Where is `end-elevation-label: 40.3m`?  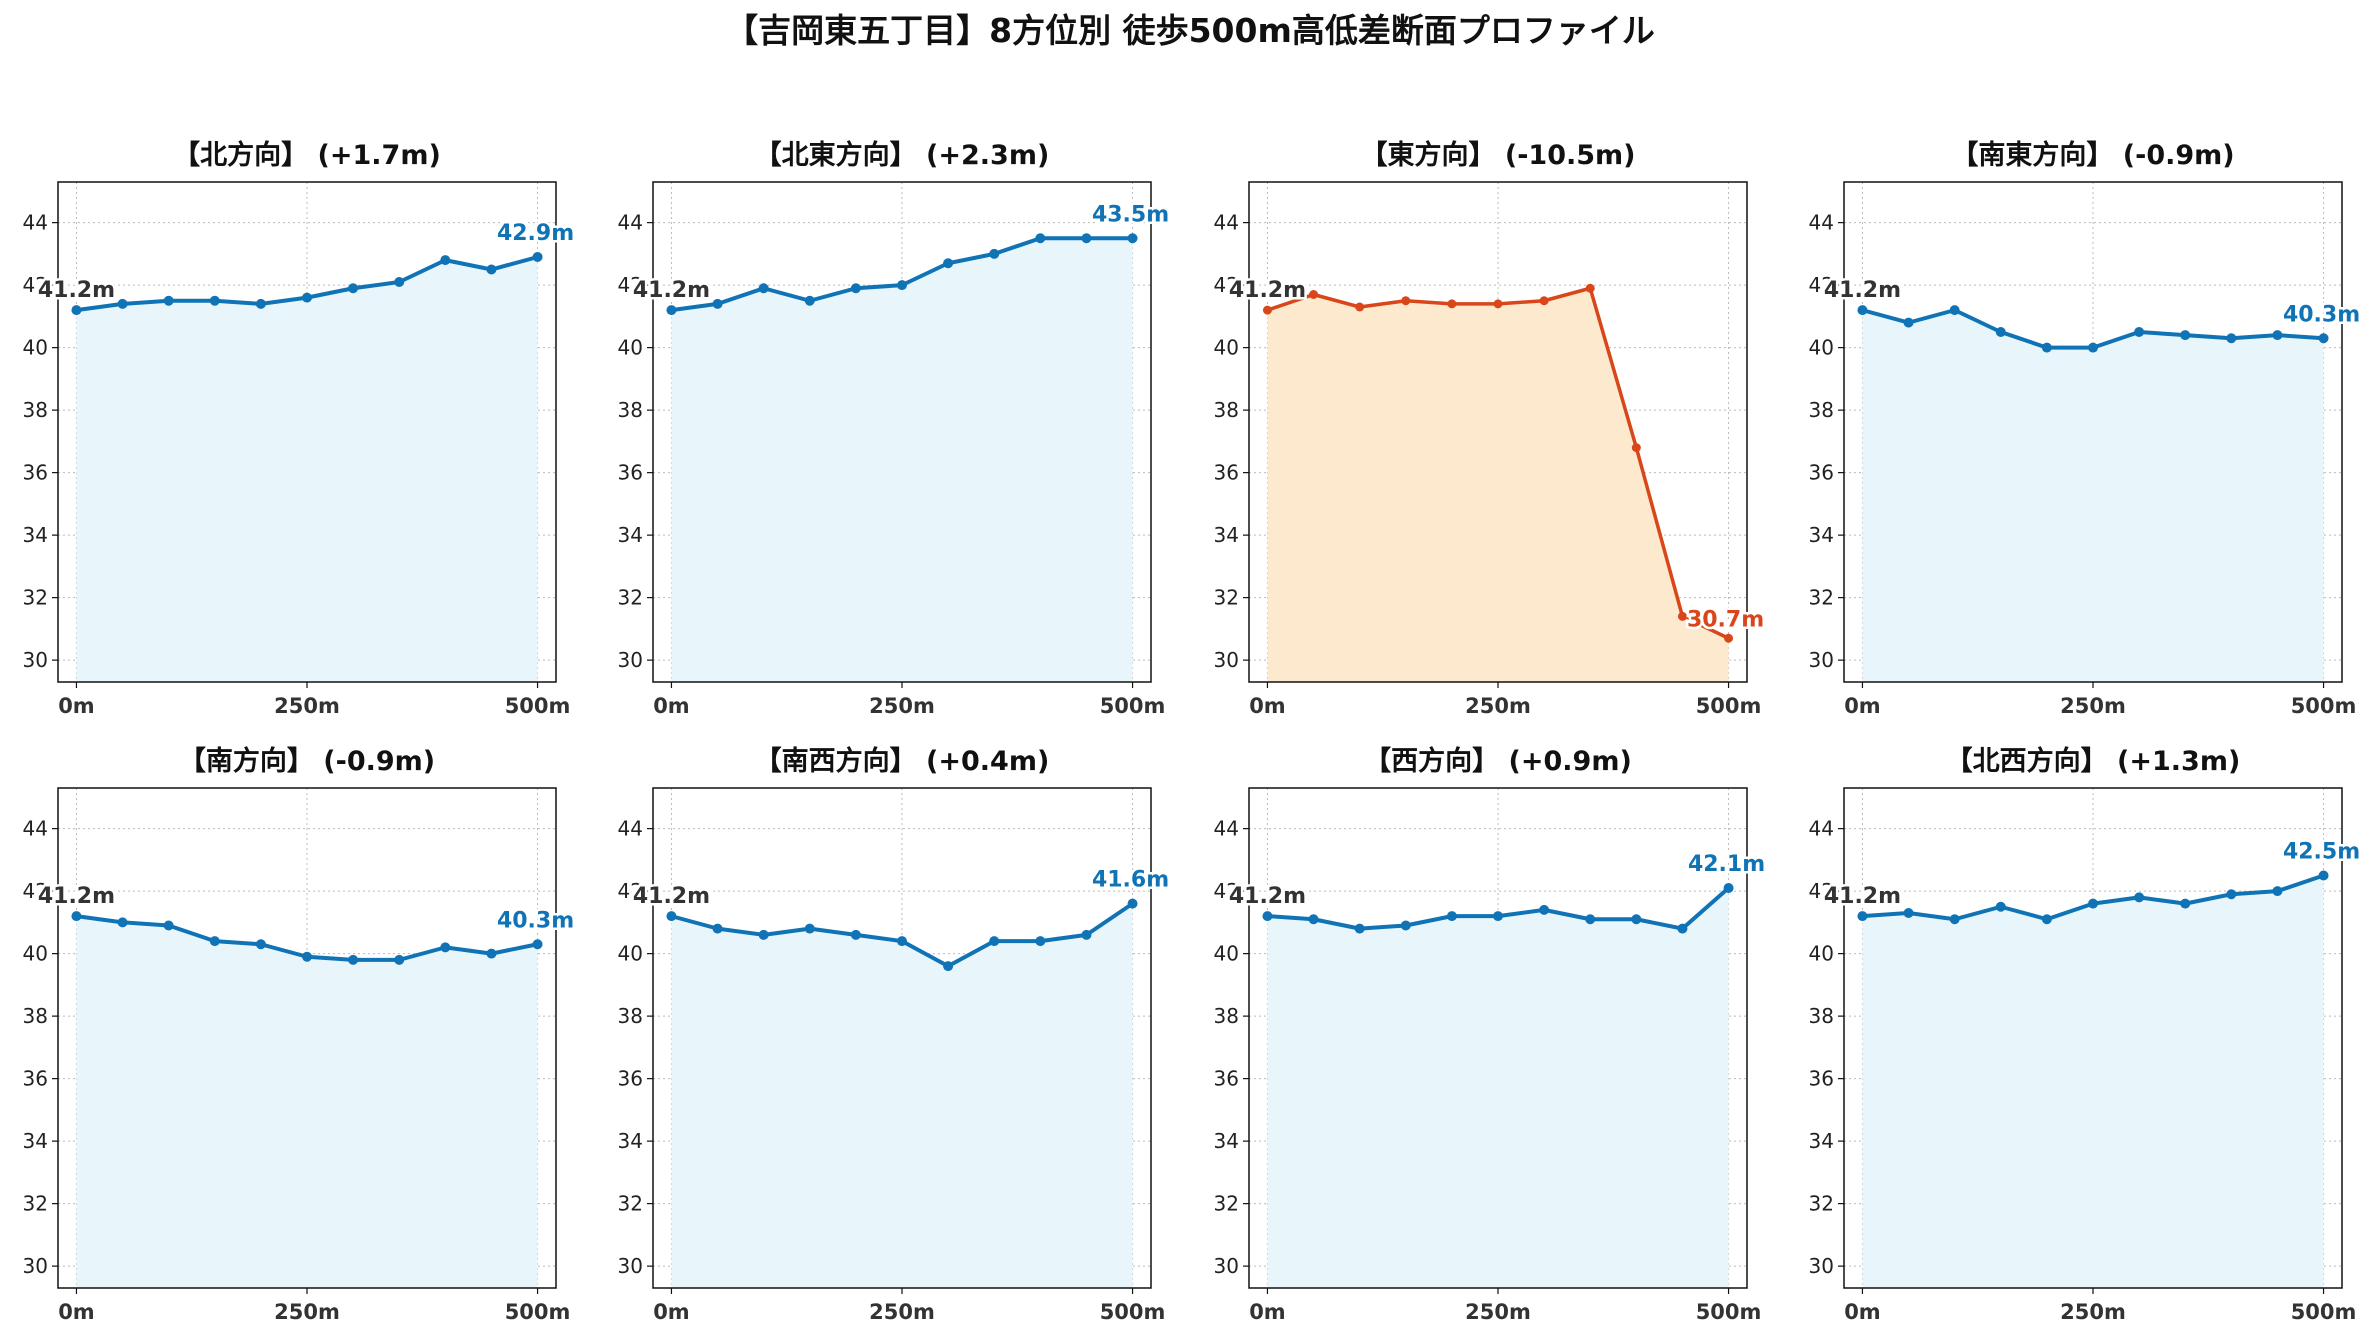 end-elevation-label: 40.3m is located at coordinates (535, 920).